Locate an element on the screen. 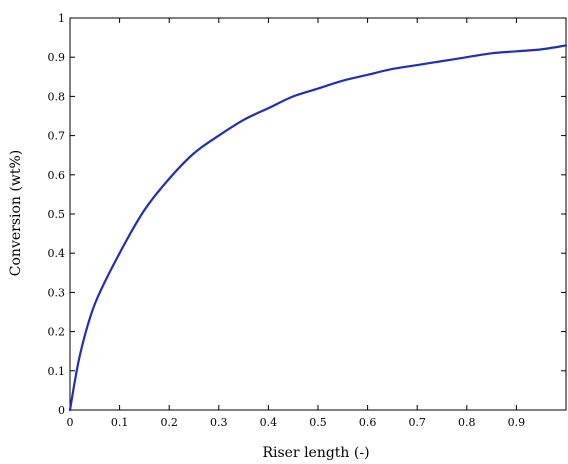 The width and height of the screenshot is (568, 464). x-tick-label: 0.3 is located at coordinates (219, 422).